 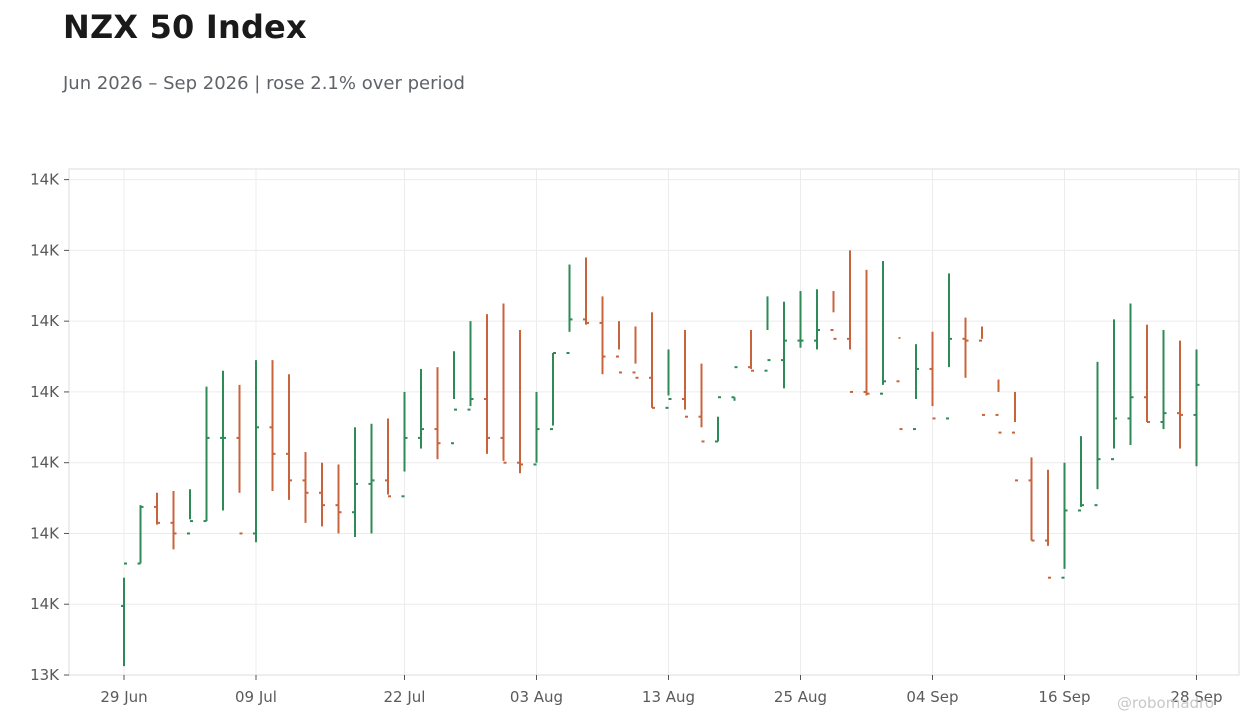 I want to click on x-tick-label: 03 Aug, so click(x=536, y=697).